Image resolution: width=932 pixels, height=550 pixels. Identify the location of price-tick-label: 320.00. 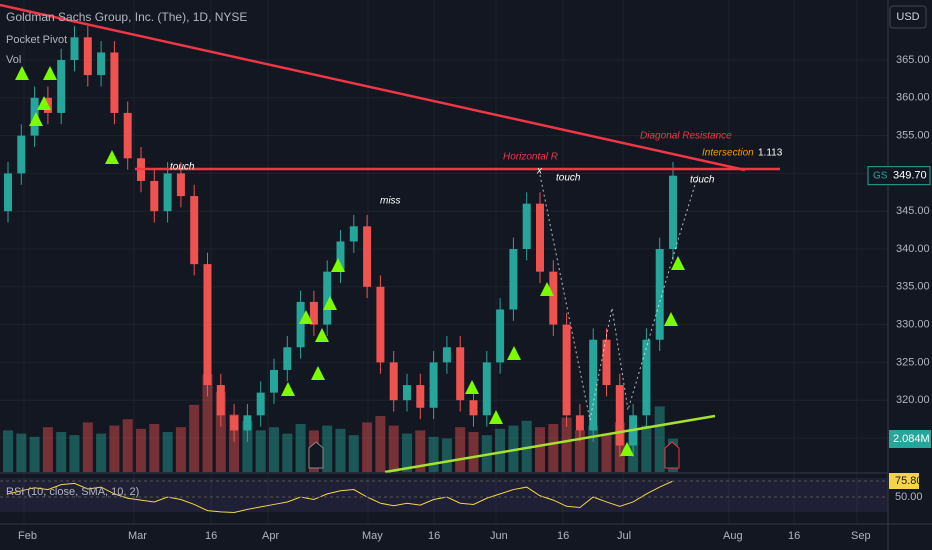
(913, 400).